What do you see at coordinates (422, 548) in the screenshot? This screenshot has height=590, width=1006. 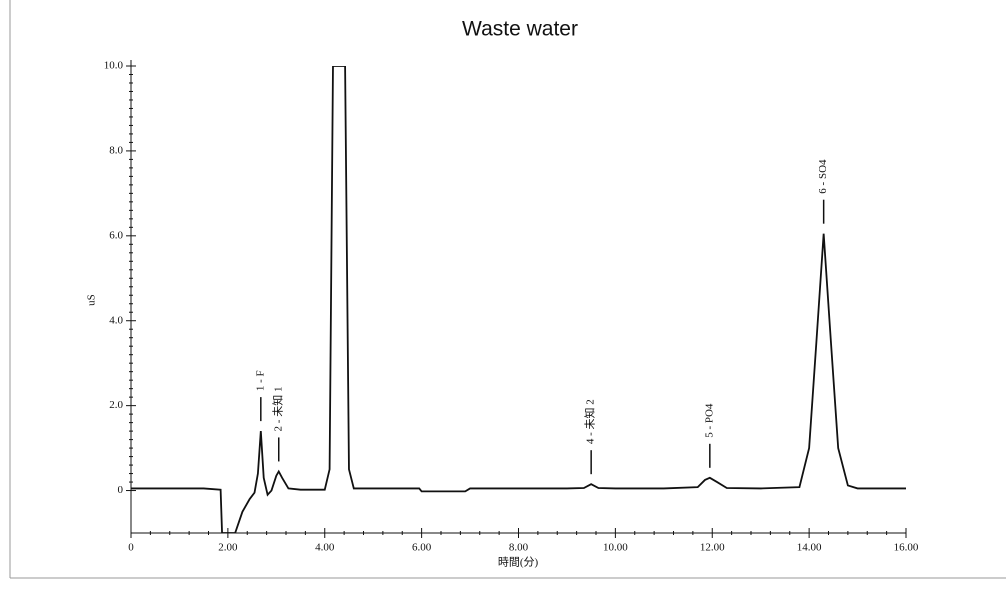 I see `x-tick-label: 6.00` at bounding box center [422, 548].